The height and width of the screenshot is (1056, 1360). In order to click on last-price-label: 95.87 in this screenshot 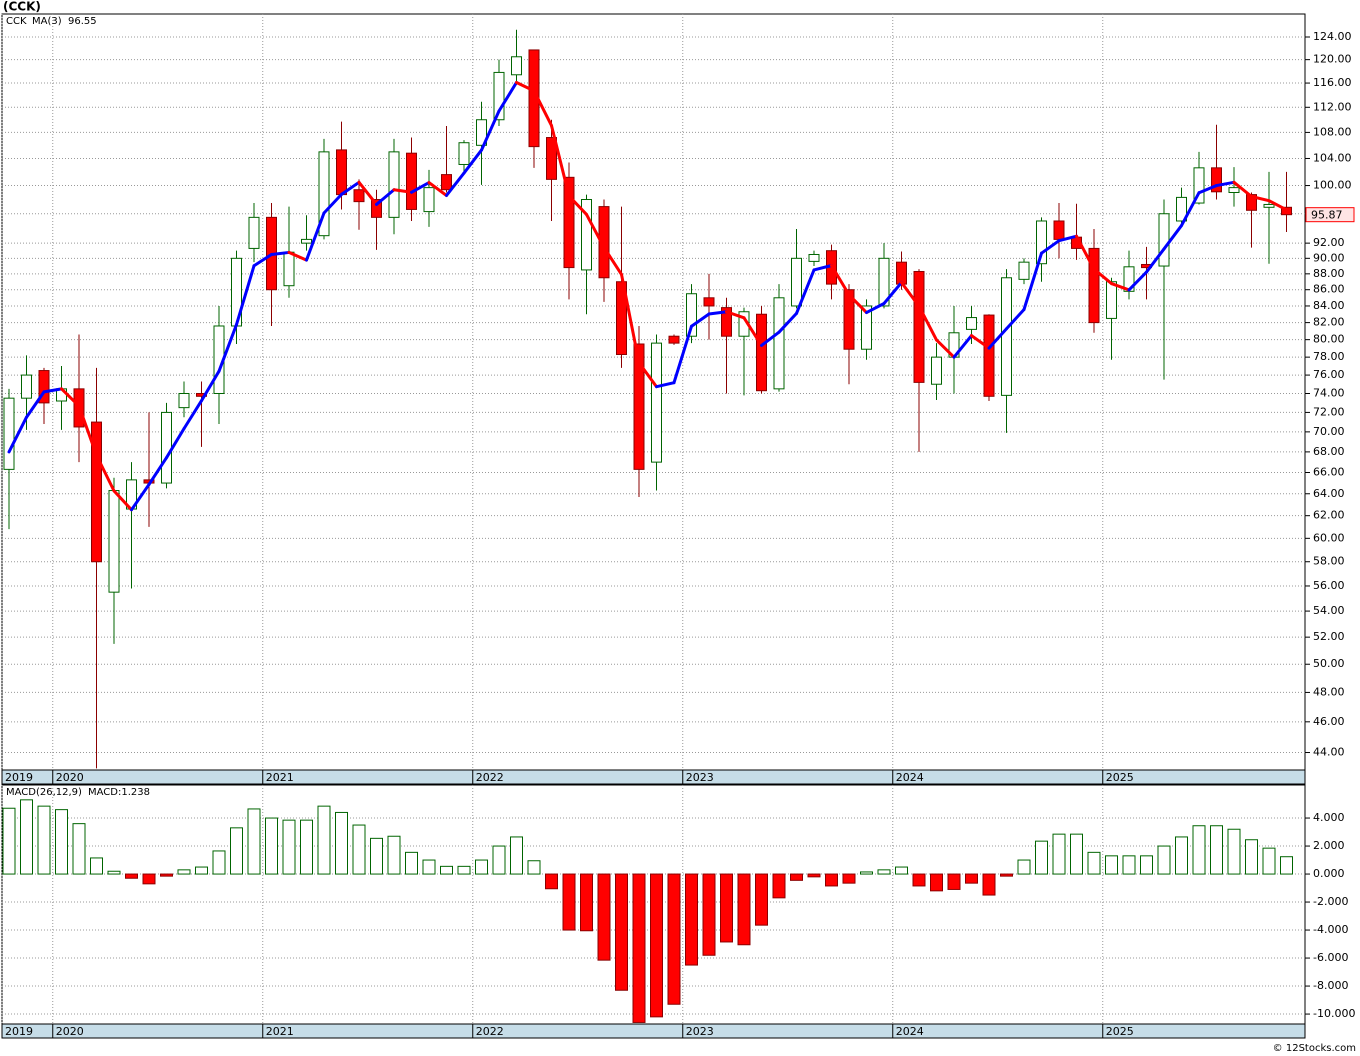, I will do `click(1327, 215)`.